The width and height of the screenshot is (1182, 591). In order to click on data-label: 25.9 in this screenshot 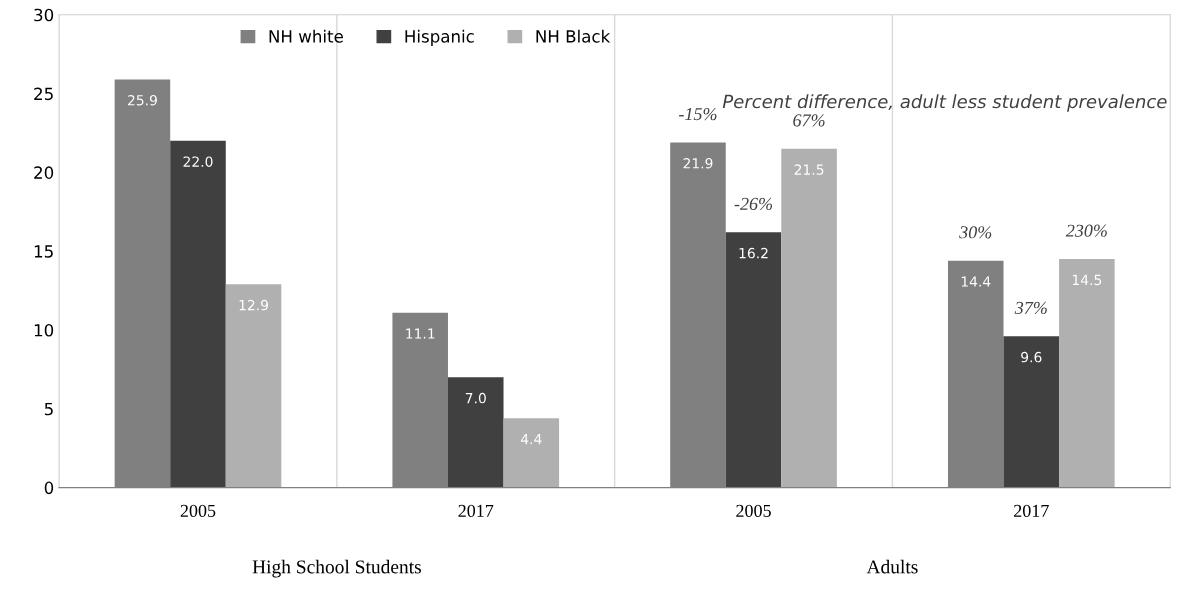, I will do `click(142, 100)`.